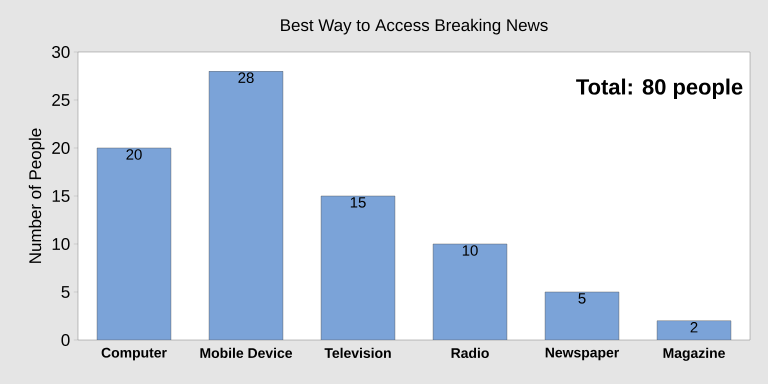  What do you see at coordinates (65, 292) in the screenshot?
I see `y-tick-label: 5` at bounding box center [65, 292].